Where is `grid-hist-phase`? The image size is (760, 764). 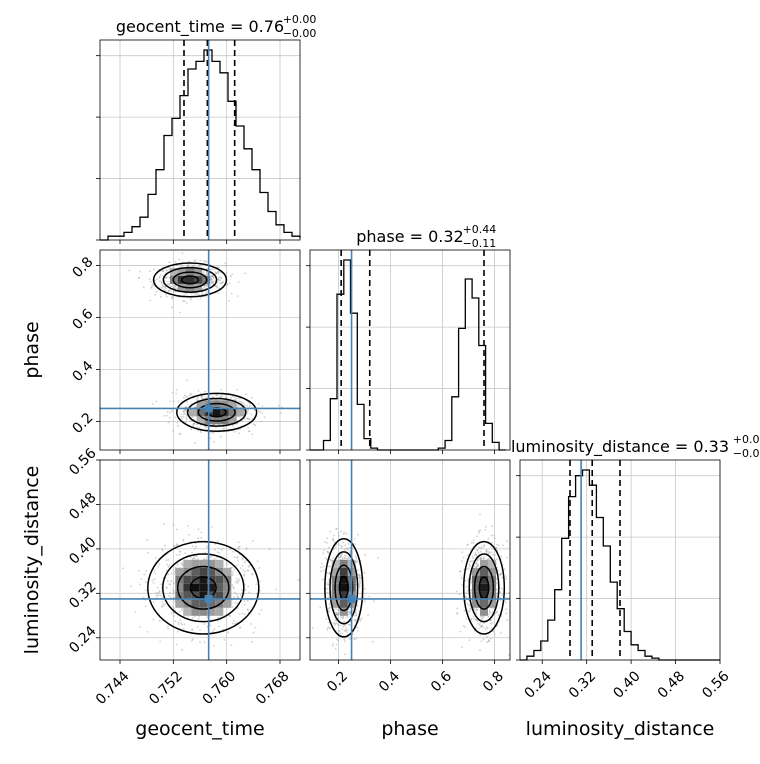 grid-hist-phase is located at coordinates (416, 350).